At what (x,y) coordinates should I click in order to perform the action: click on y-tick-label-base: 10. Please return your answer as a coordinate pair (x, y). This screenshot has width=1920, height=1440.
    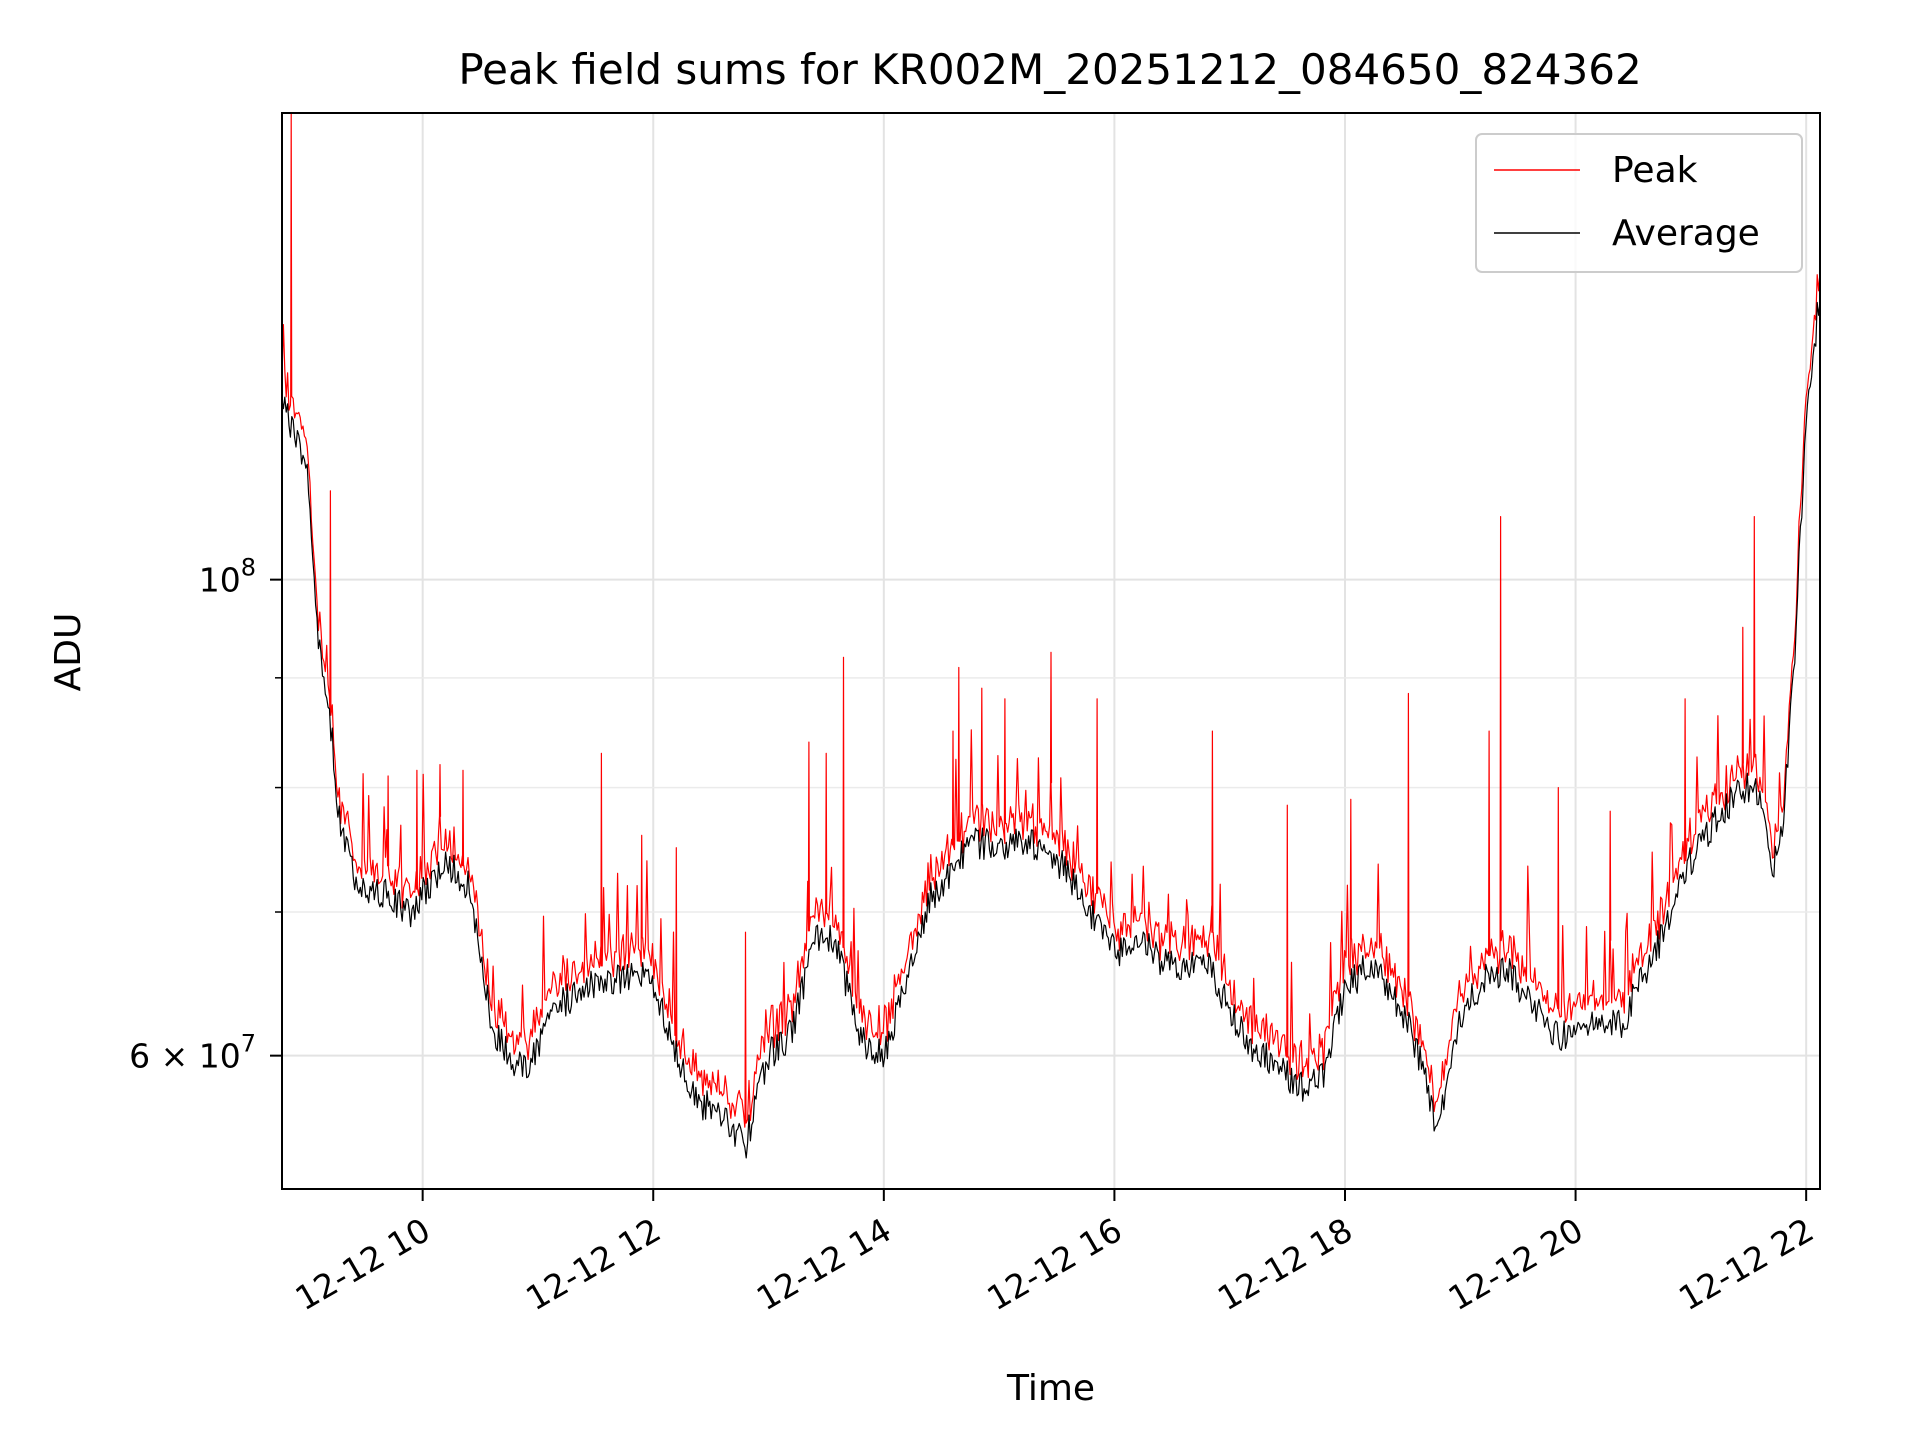
    Looking at the image, I should click on (220, 580).